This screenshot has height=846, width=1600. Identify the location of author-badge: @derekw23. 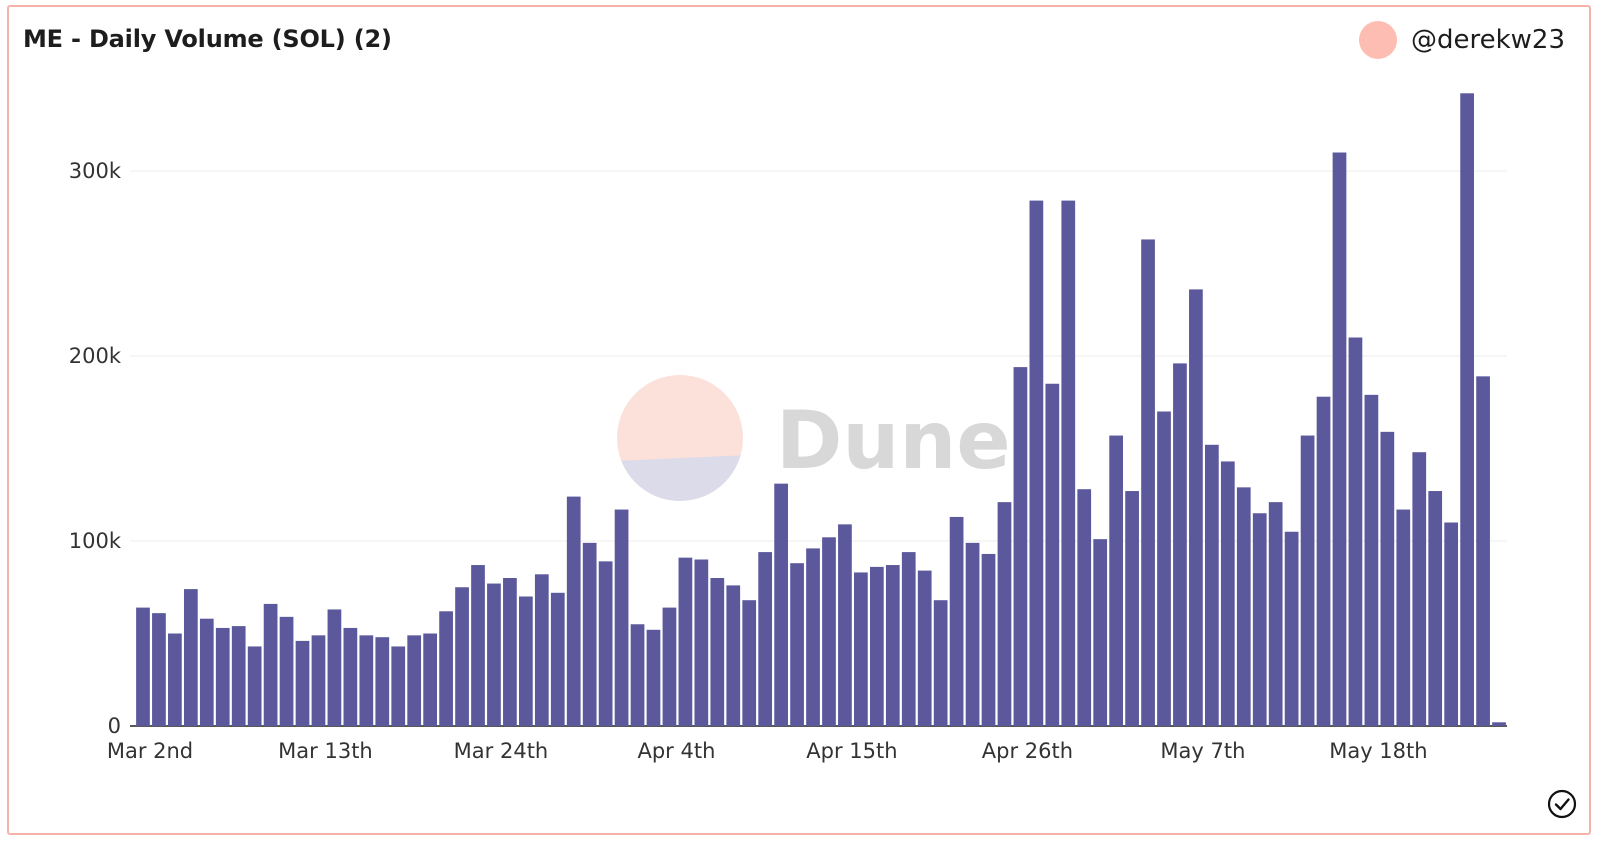
(1461, 40).